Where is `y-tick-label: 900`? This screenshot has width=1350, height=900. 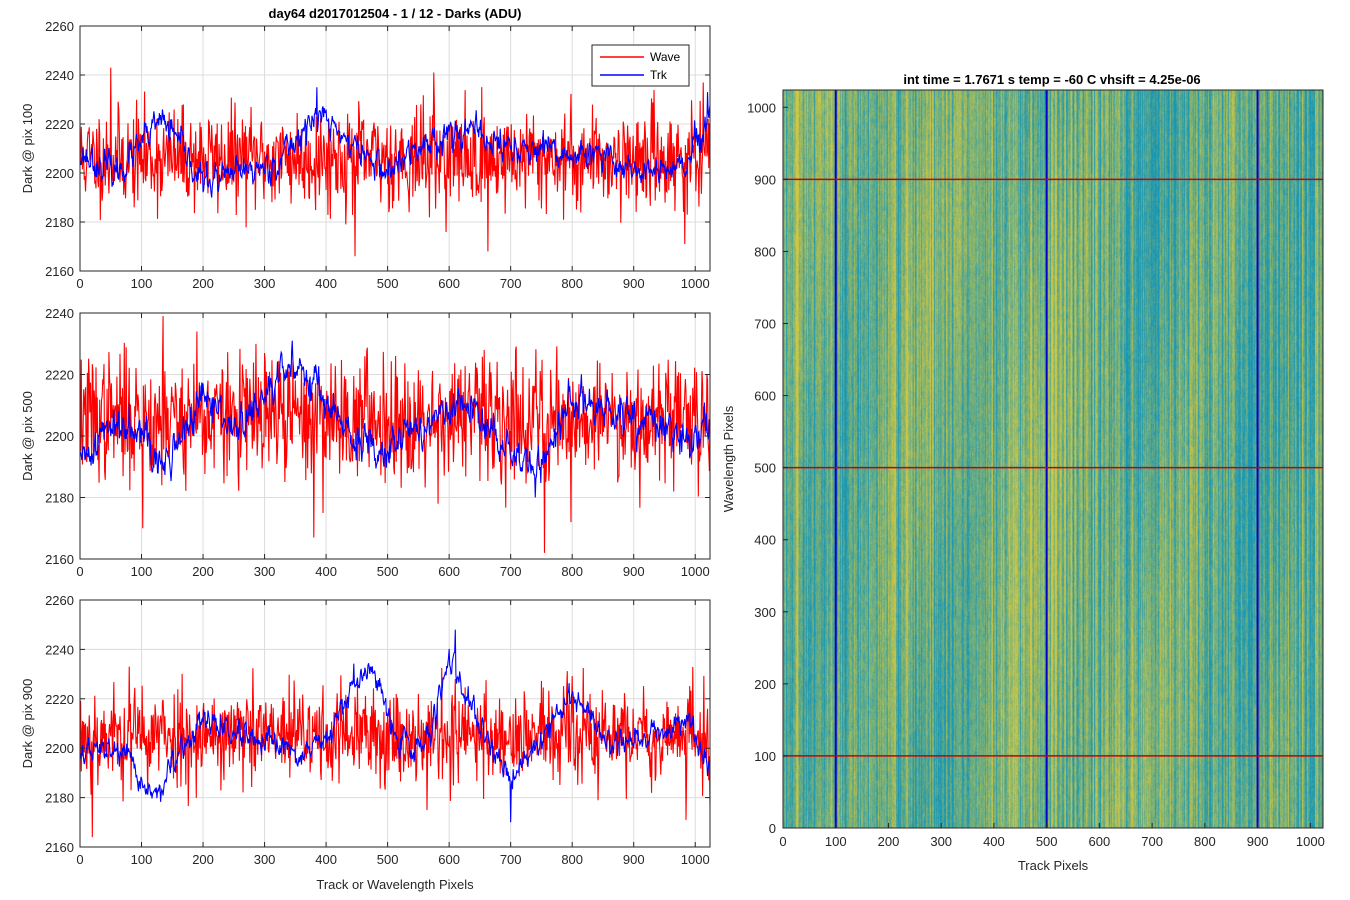
y-tick-label: 900 is located at coordinates (765, 179).